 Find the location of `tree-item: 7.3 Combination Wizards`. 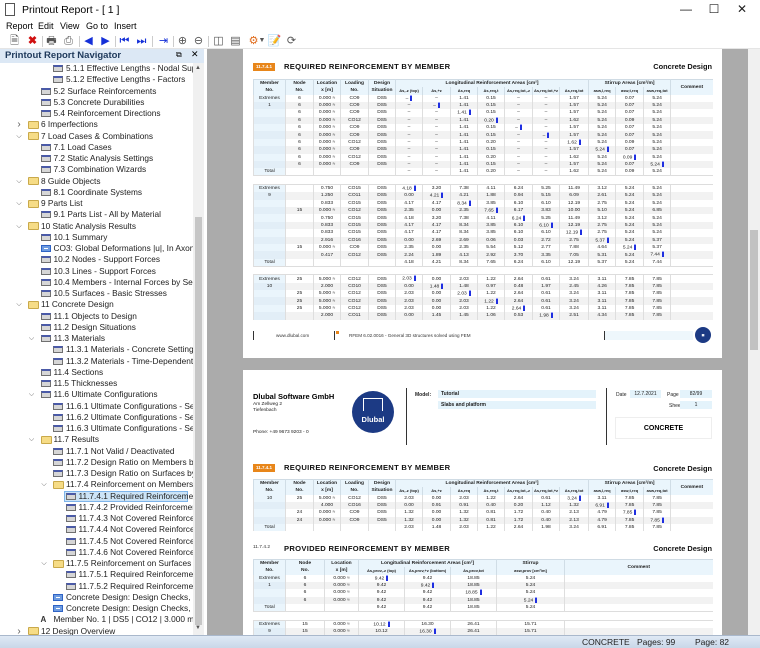

tree-item: 7.3 Combination Wizards is located at coordinates (96, 169).